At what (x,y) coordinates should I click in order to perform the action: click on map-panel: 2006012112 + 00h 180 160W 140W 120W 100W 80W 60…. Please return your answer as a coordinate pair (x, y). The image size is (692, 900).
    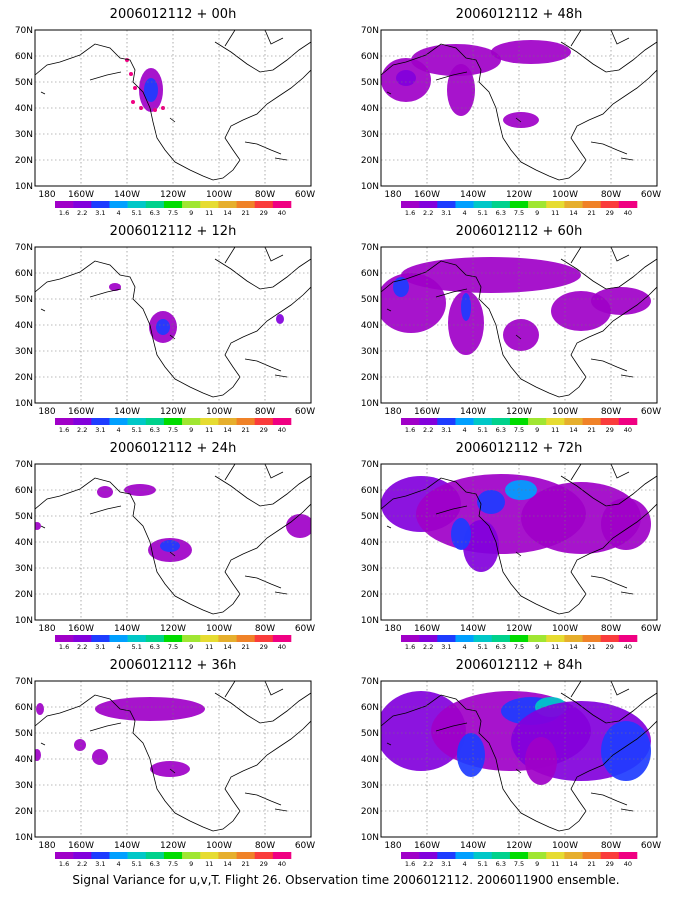
    Looking at the image, I should click on (165, 112).